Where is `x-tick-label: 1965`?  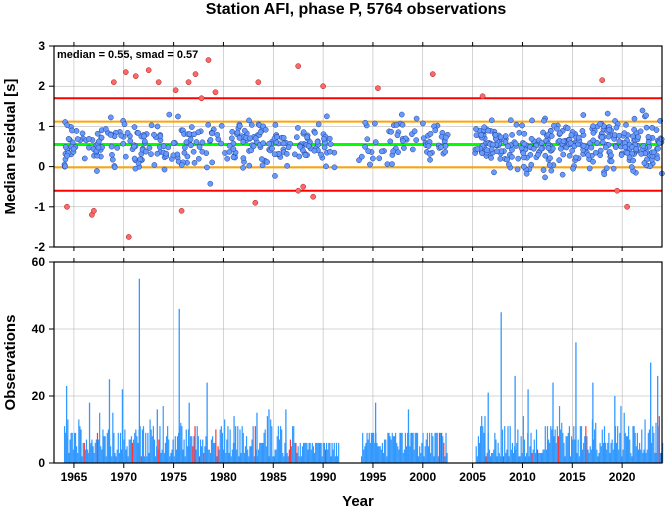
x-tick-label: 1965 is located at coordinates (74, 477).